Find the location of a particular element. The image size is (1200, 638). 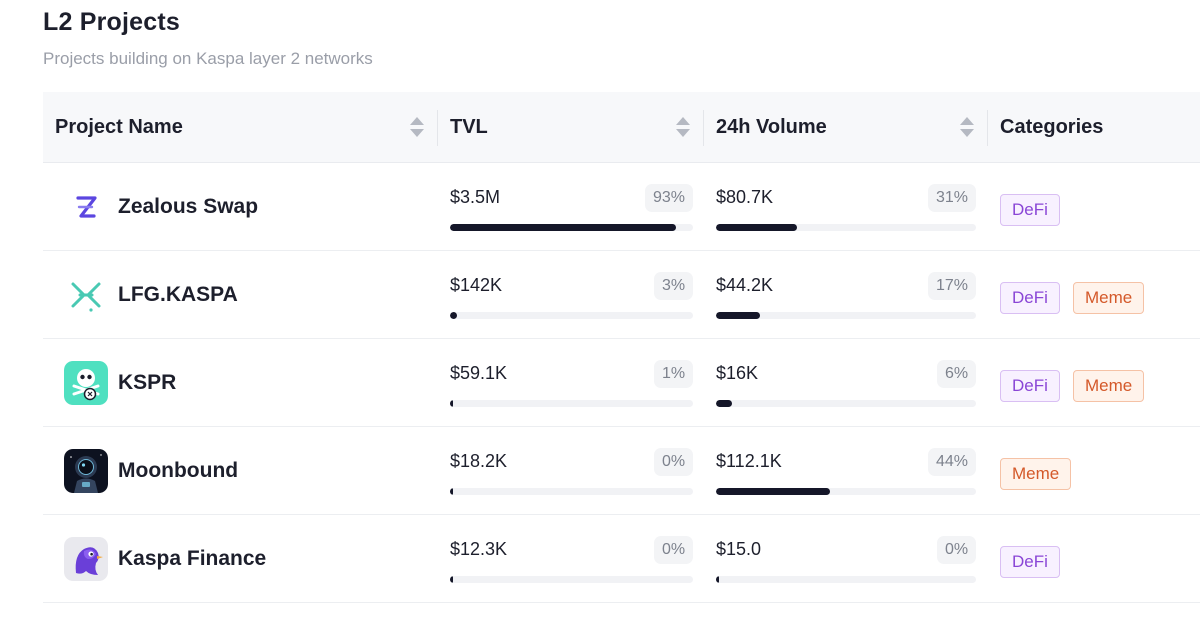

sort-24h-volume-icon is located at coordinates (967, 128).